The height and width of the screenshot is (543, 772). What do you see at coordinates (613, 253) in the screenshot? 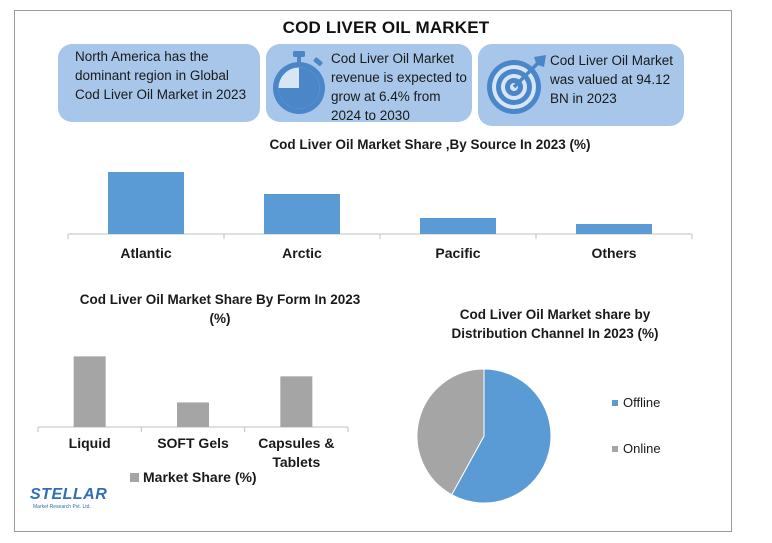
I see `source-tick-label-others: Others` at bounding box center [613, 253].